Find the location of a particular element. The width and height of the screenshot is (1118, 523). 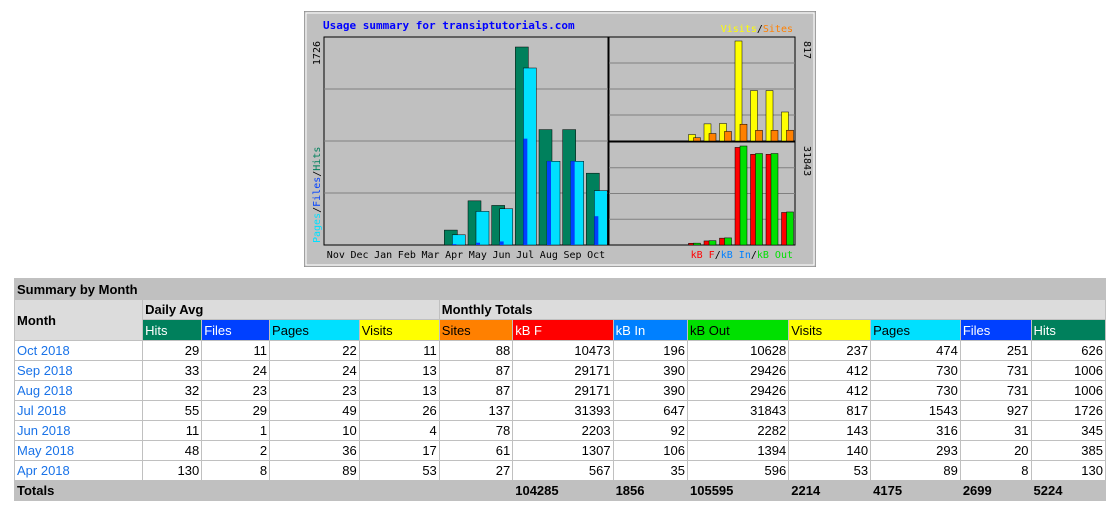

value-cell: 4 is located at coordinates (399, 430).